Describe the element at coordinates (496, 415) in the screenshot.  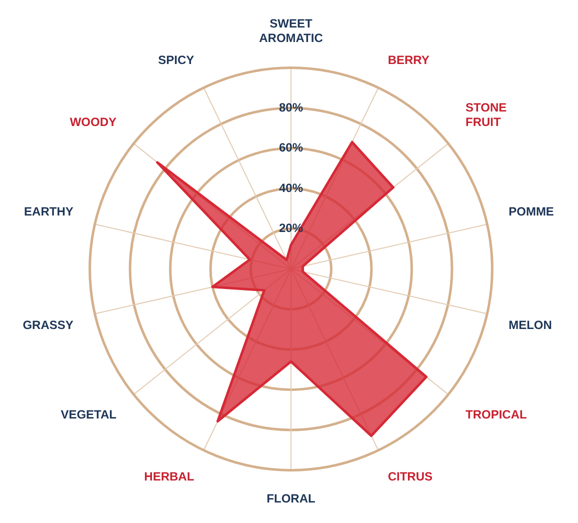
I see `spoke-label: TROPICAL` at that location.